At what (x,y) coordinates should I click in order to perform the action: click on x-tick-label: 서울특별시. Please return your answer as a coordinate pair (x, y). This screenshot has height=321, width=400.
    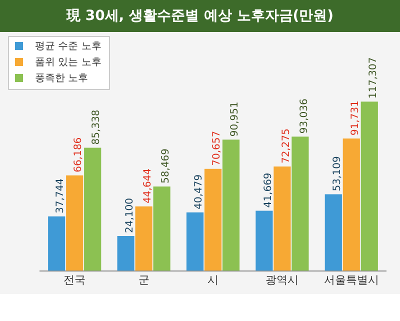
    Looking at the image, I should click on (351, 280).